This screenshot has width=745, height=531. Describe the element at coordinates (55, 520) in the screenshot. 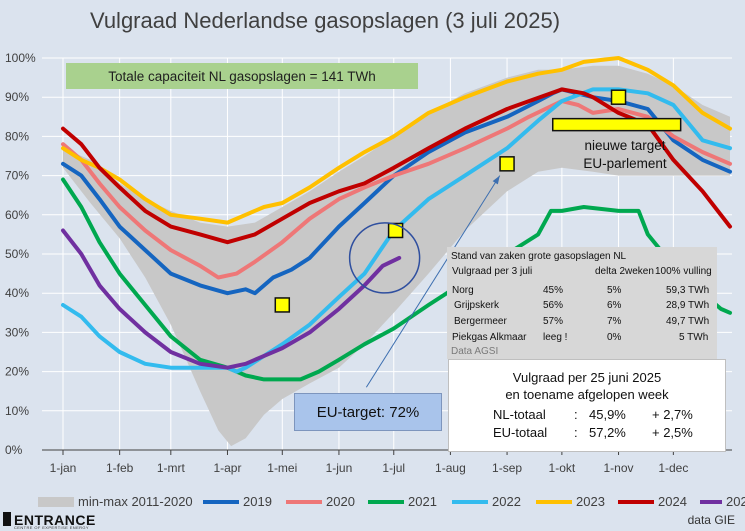

I see `brand-name: ENTRANCE` at that location.